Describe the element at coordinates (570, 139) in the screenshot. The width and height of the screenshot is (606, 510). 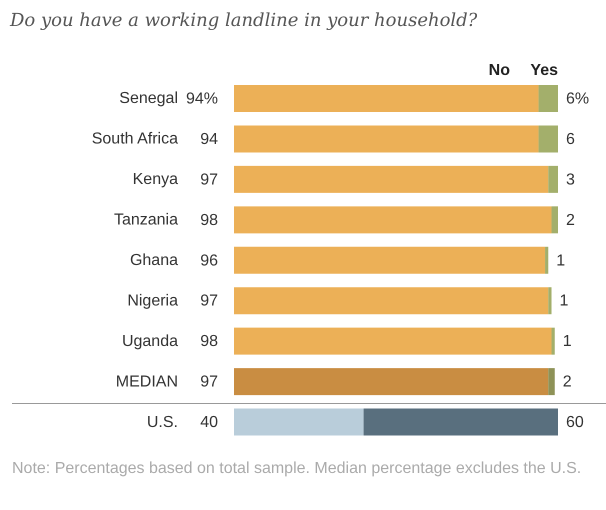
I see `data-label: 6` at that location.